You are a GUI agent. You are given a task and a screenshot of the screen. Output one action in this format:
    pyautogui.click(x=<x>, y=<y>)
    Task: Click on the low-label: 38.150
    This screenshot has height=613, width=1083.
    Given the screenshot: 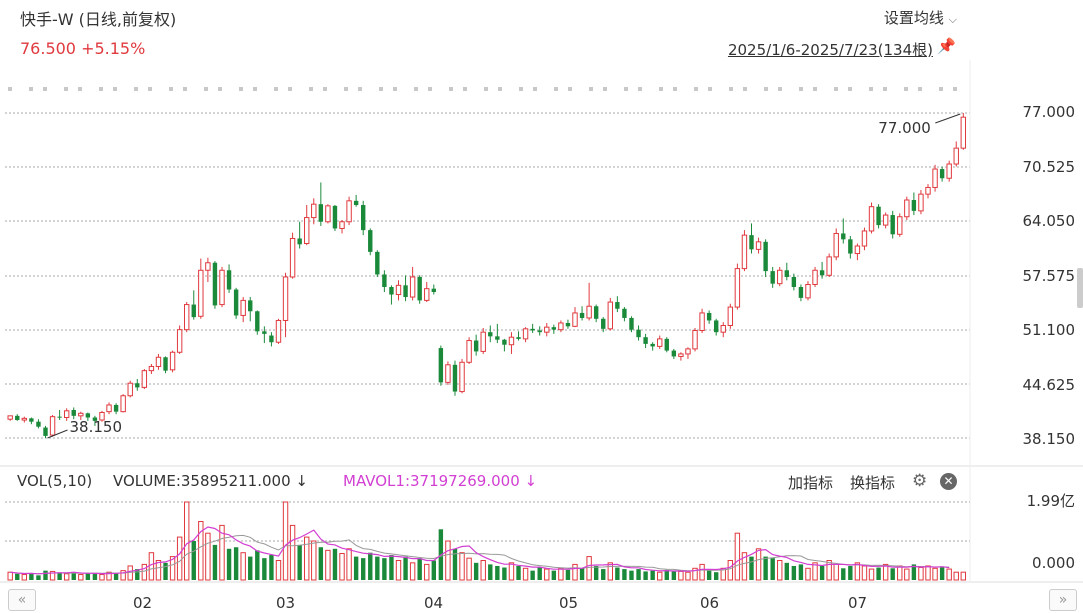 What is the action you would take?
    pyautogui.click(x=96, y=427)
    